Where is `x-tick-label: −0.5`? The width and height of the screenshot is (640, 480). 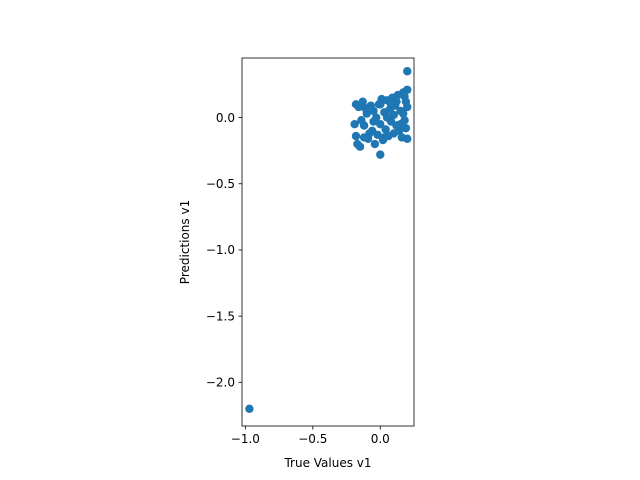
x-tick-label: −0.5 is located at coordinates (312, 439).